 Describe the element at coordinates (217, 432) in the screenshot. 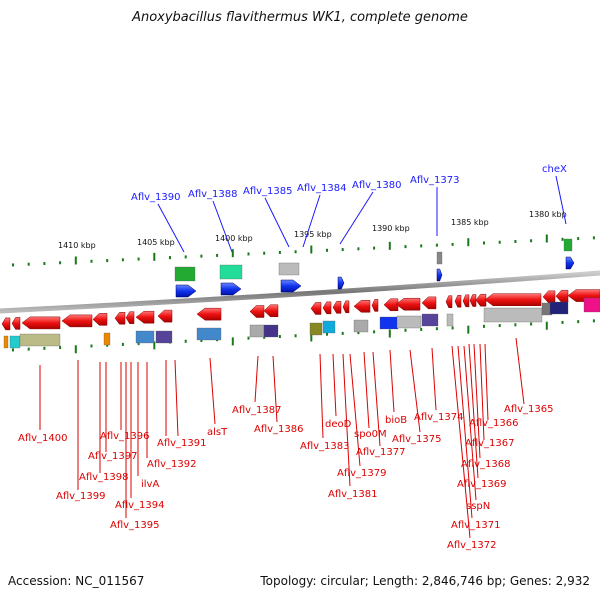

I see `gene-label: alsT` at that location.